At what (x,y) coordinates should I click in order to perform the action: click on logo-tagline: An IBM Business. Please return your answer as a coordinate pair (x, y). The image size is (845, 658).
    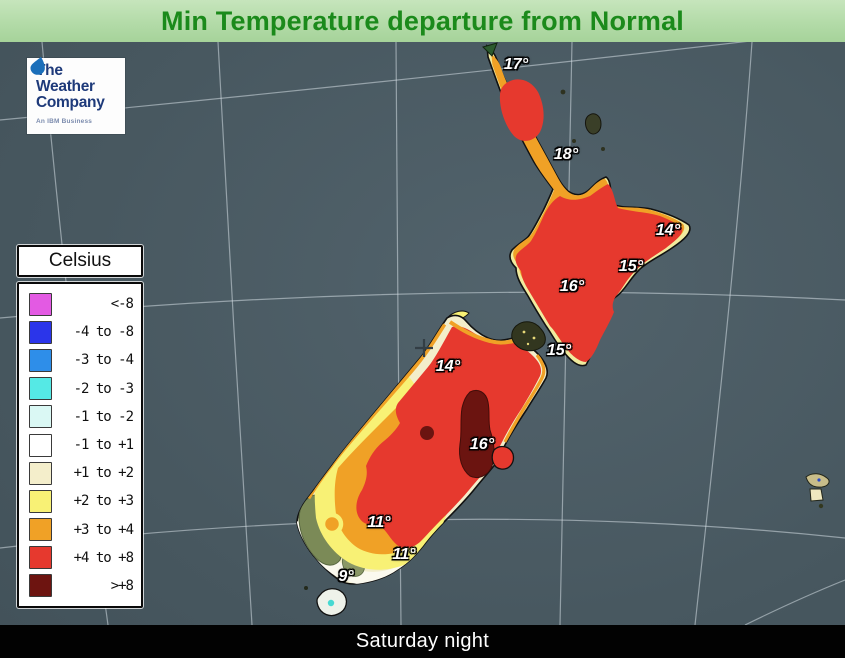
    Looking at the image, I should click on (64, 121).